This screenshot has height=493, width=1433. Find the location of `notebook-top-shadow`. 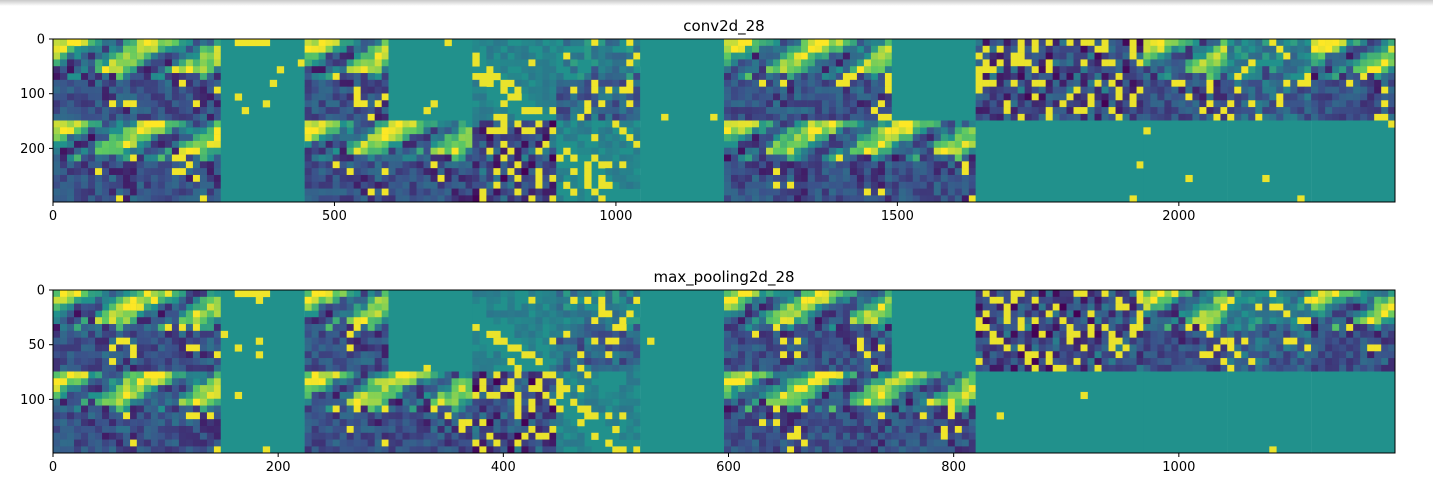

notebook-top-shadow is located at coordinates (716, 3).